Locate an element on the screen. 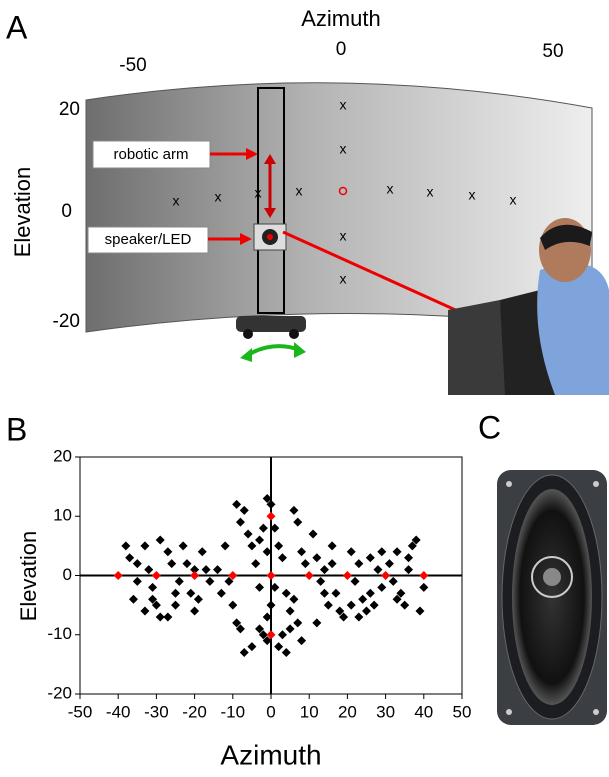 The width and height of the screenshot is (609, 777). callout: speaker/LED is located at coordinates (148, 239).